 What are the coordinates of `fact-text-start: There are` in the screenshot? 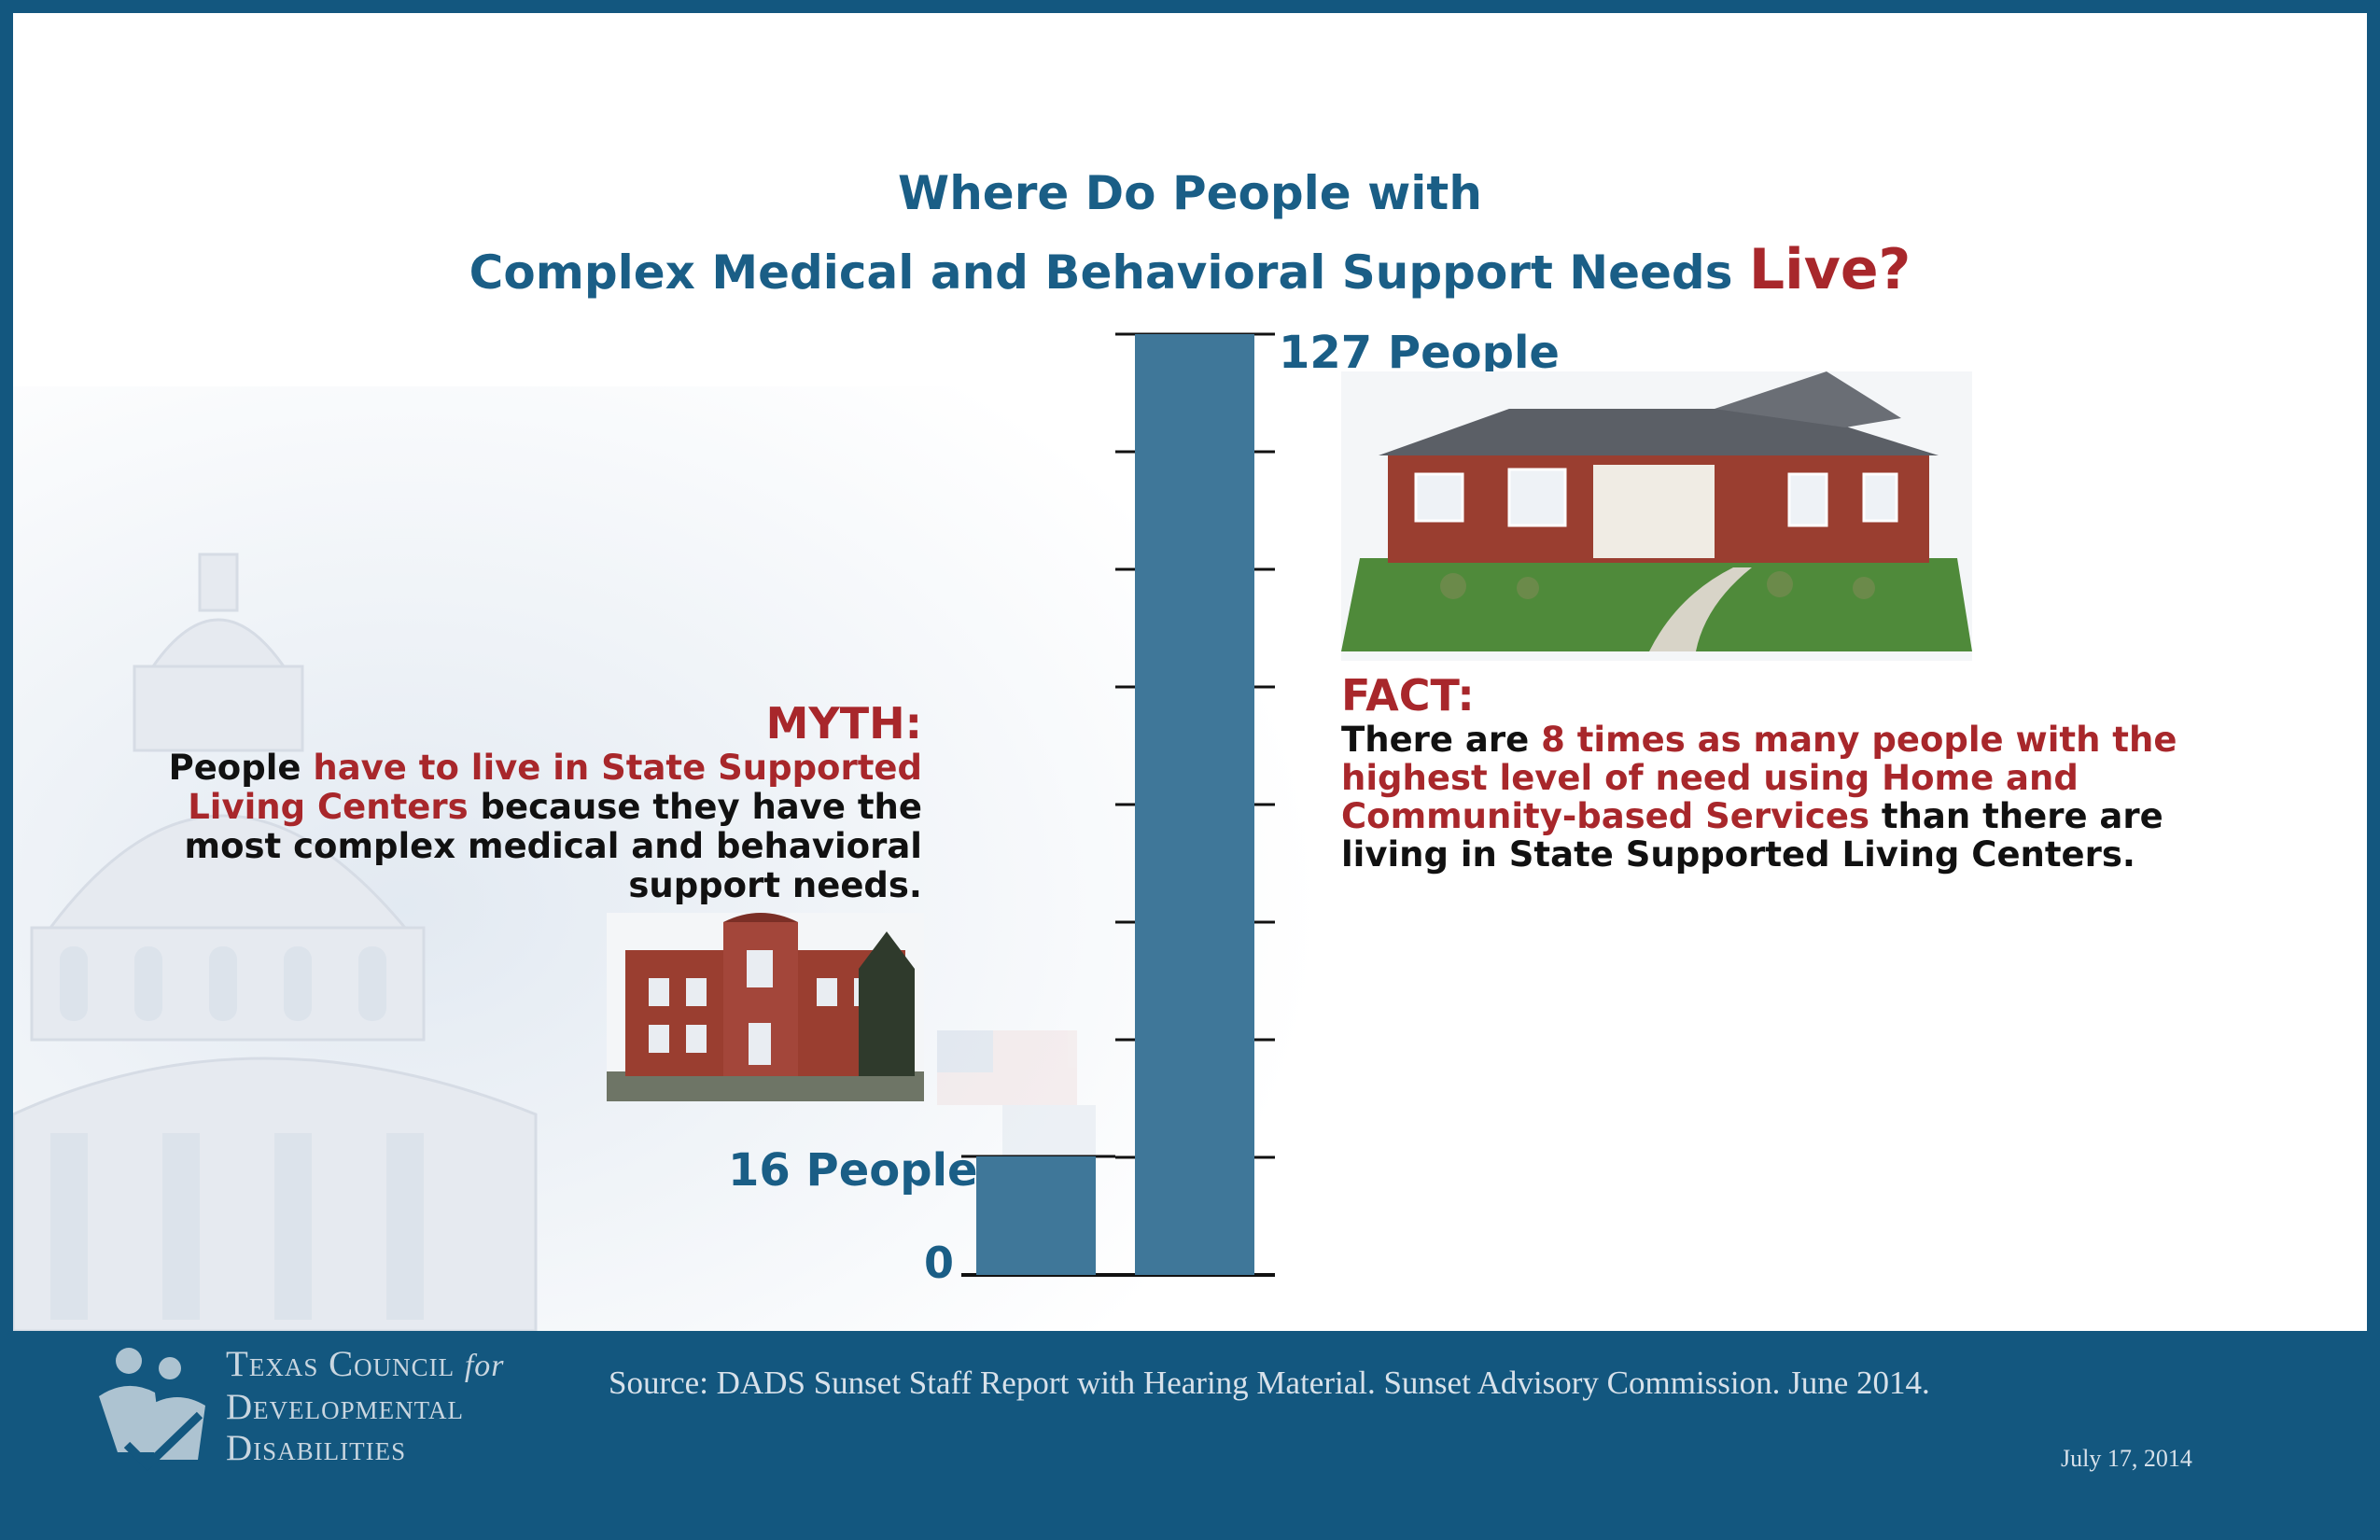 It's located at (1441, 740).